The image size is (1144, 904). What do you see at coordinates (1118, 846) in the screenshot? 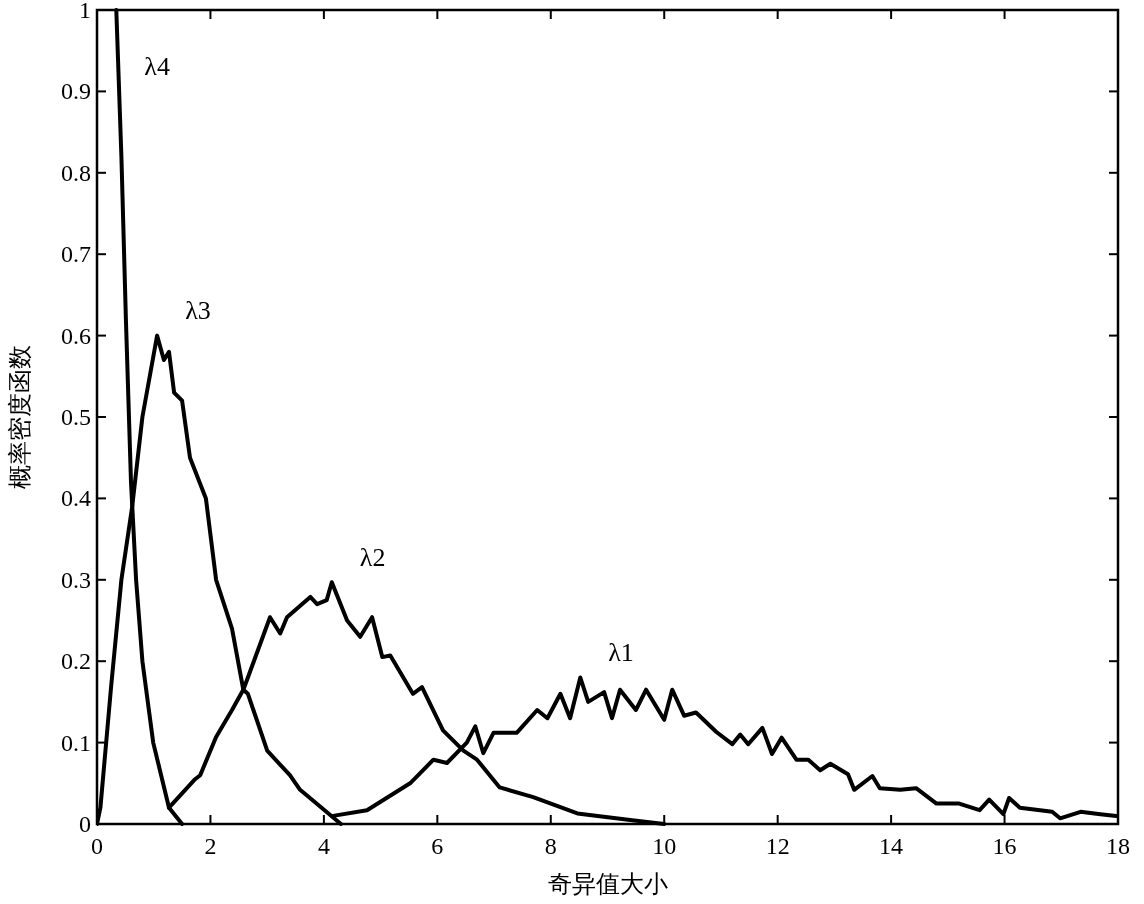
I see `x-tick-label: 18` at bounding box center [1118, 846].